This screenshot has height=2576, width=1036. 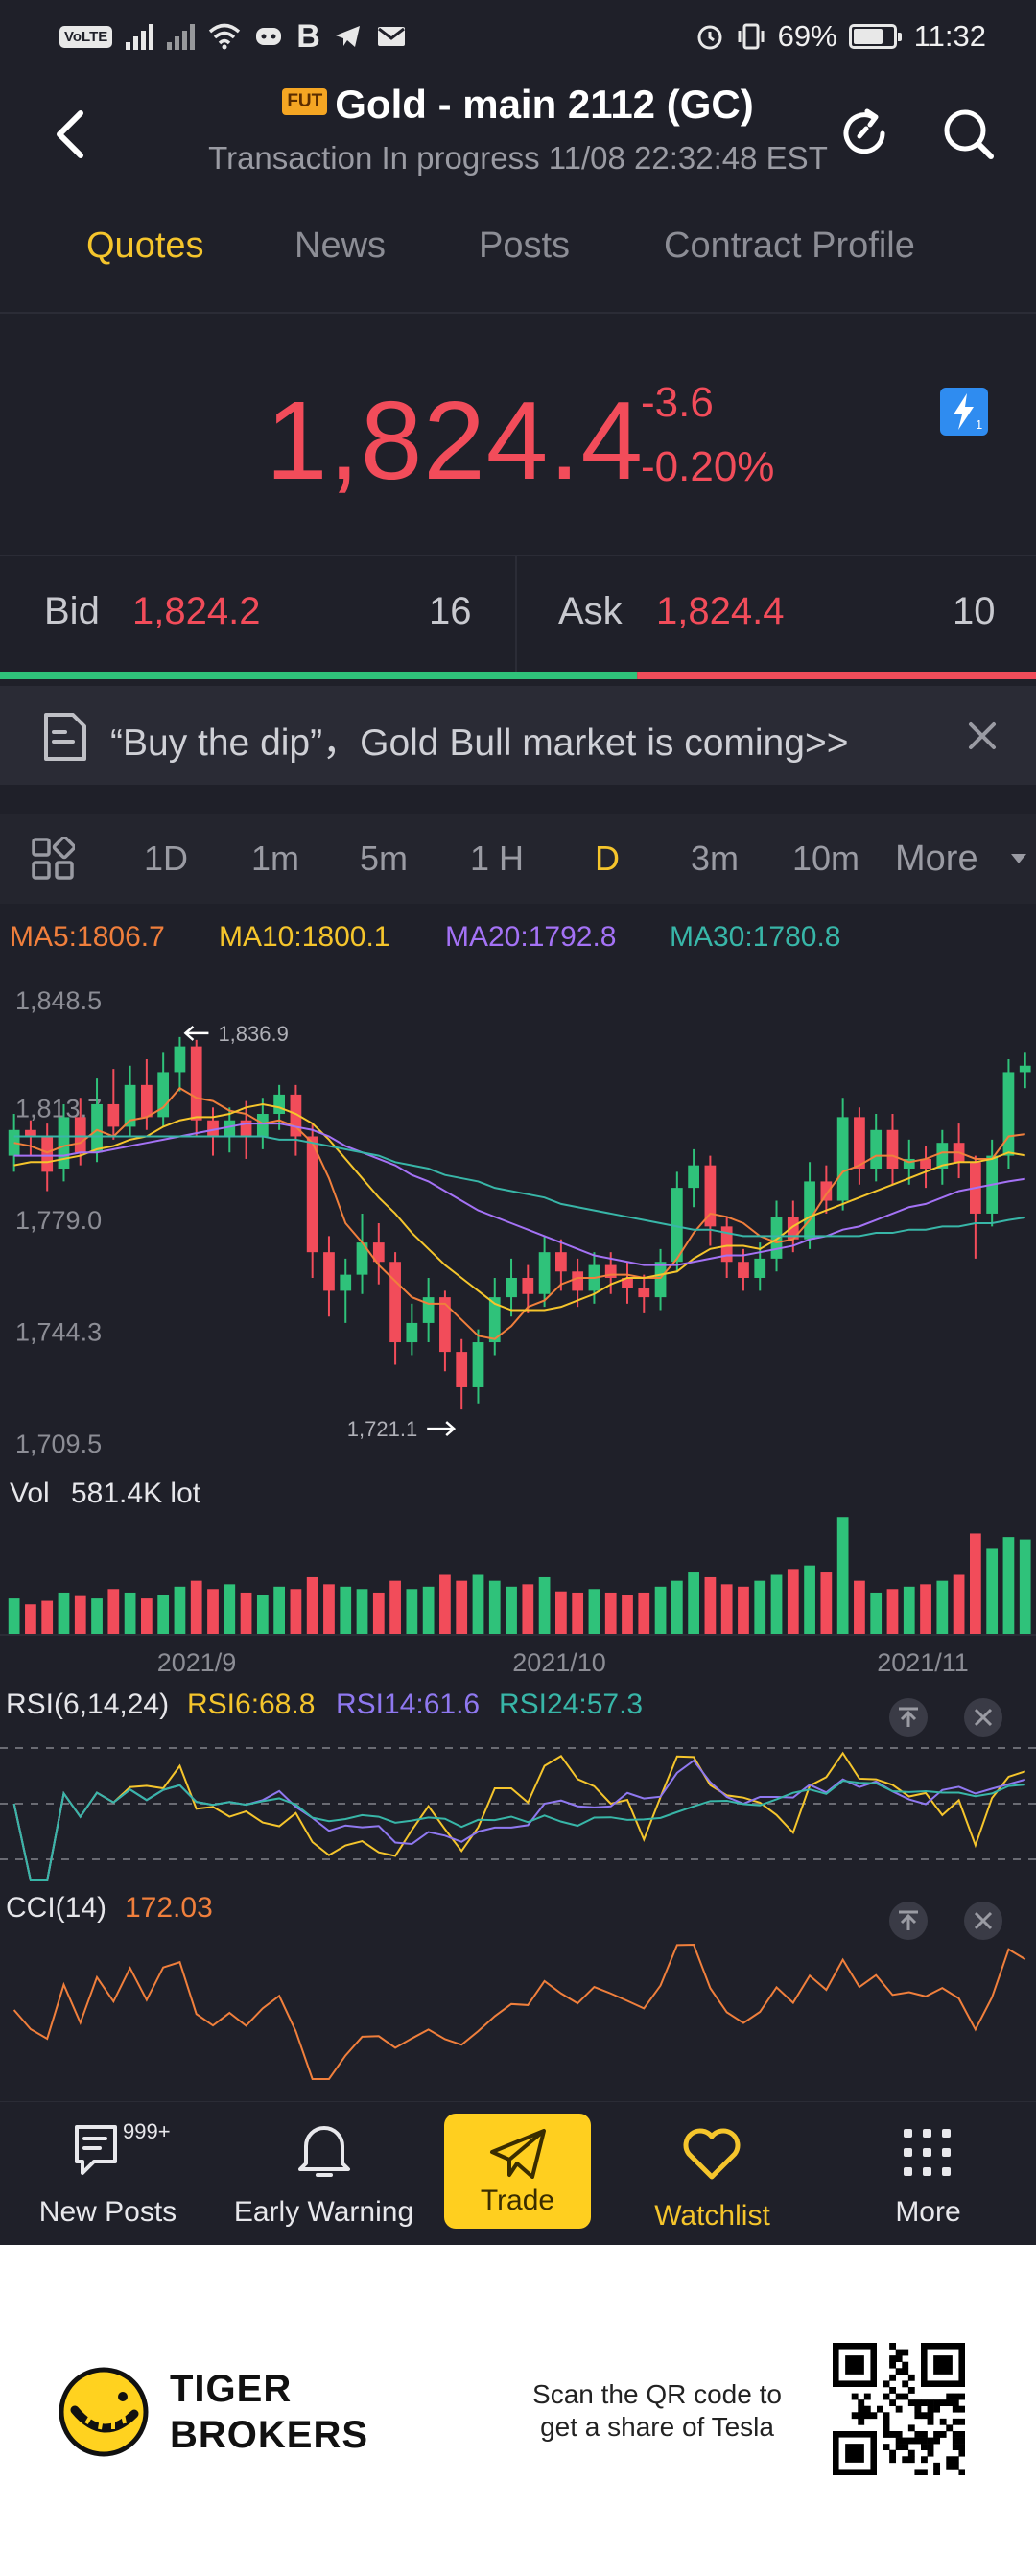 What do you see at coordinates (982, 736) in the screenshot?
I see `close-icon` at bounding box center [982, 736].